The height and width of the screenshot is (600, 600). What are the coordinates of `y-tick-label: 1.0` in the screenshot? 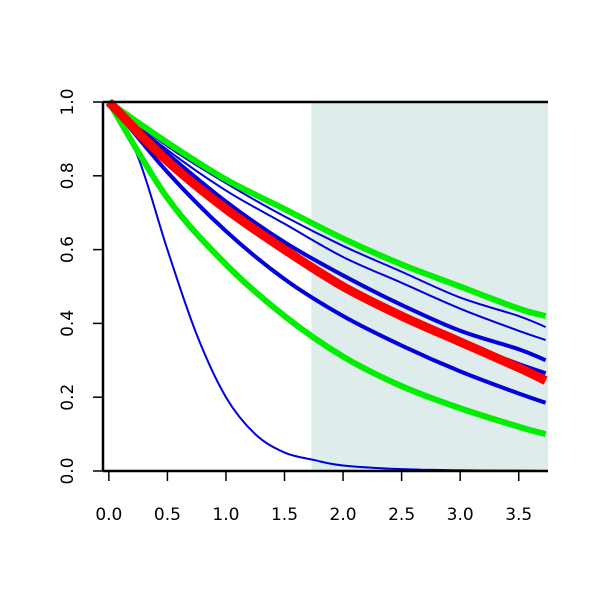 It's located at (68, 101).